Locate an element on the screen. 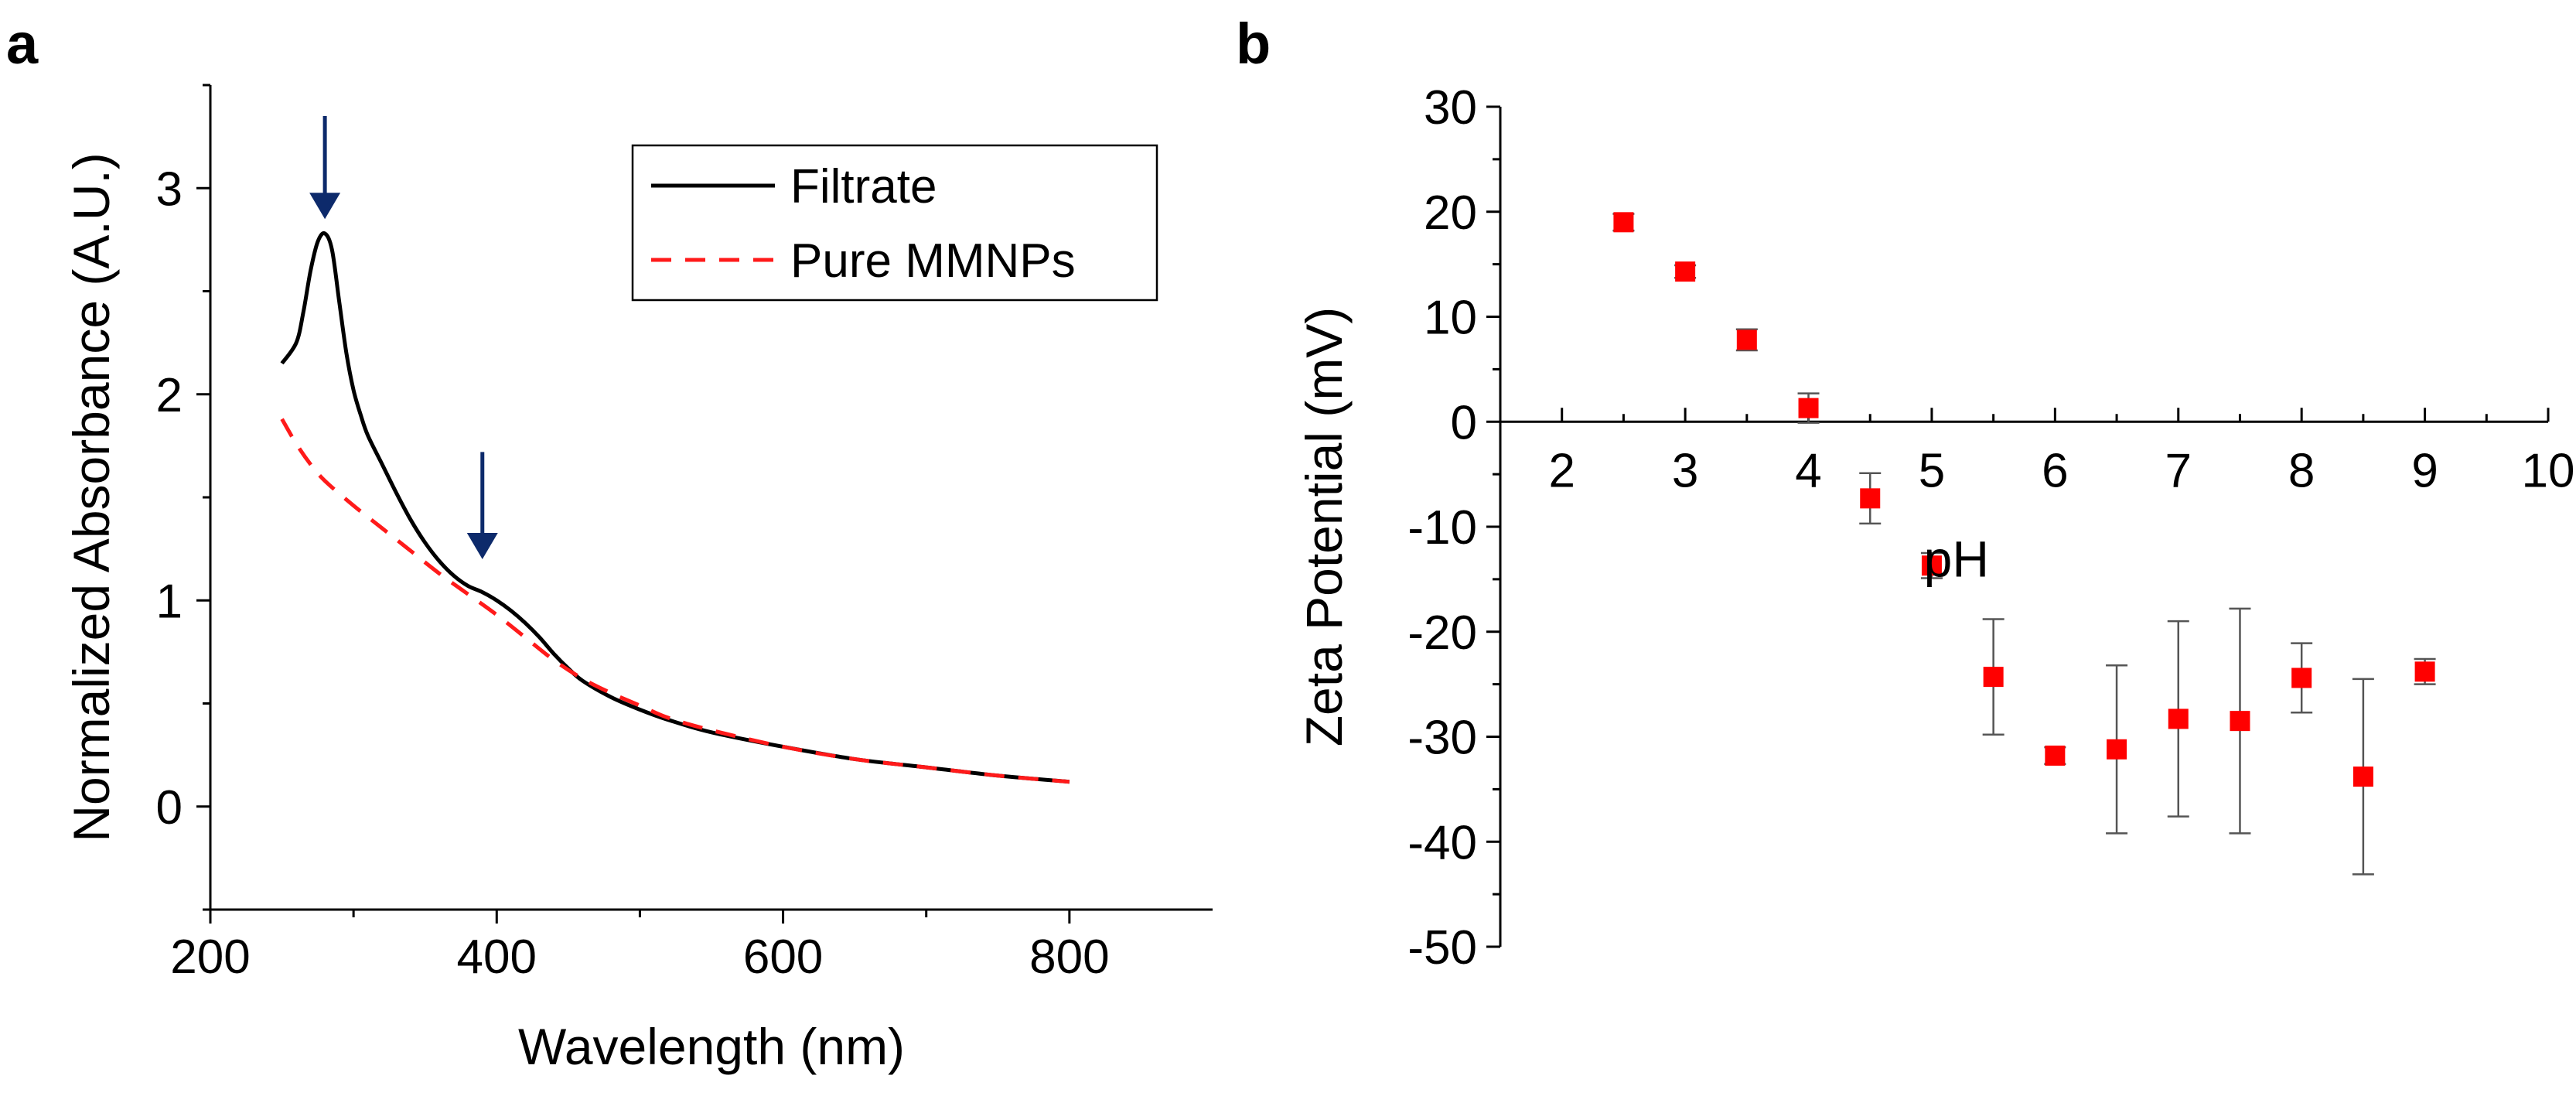 The image size is (2576, 1096). zeta-y-tick-label: -20 is located at coordinates (1442, 633).